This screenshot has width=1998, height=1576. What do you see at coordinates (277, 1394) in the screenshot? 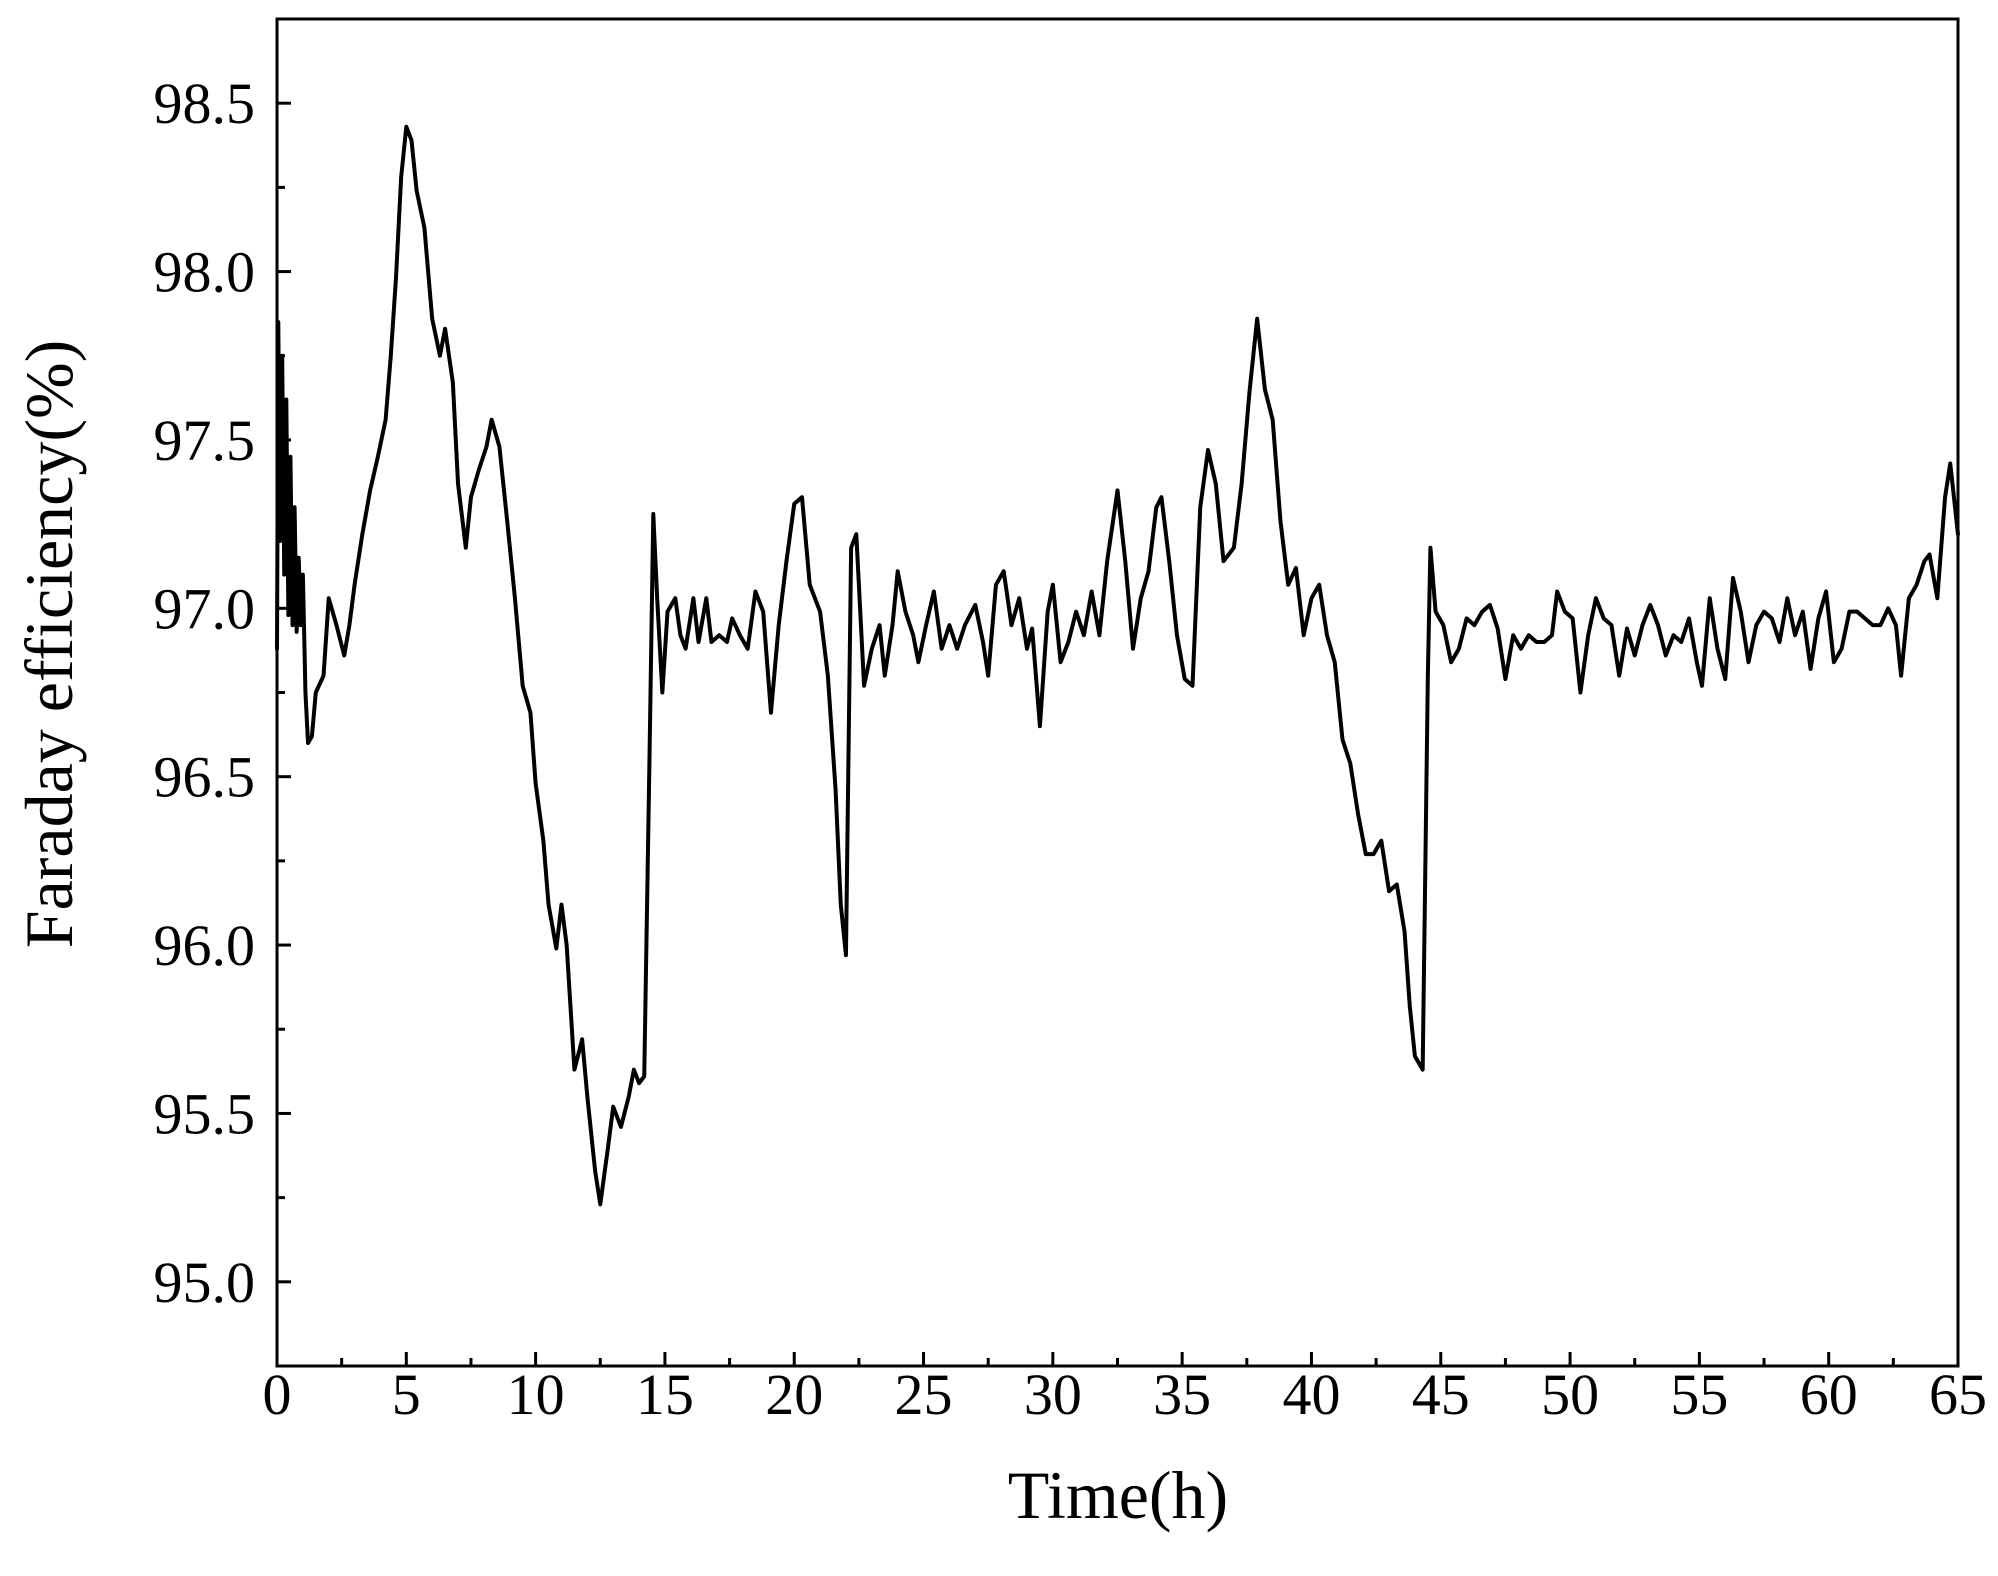
I see `x-tick-label: 0` at bounding box center [277, 1394].